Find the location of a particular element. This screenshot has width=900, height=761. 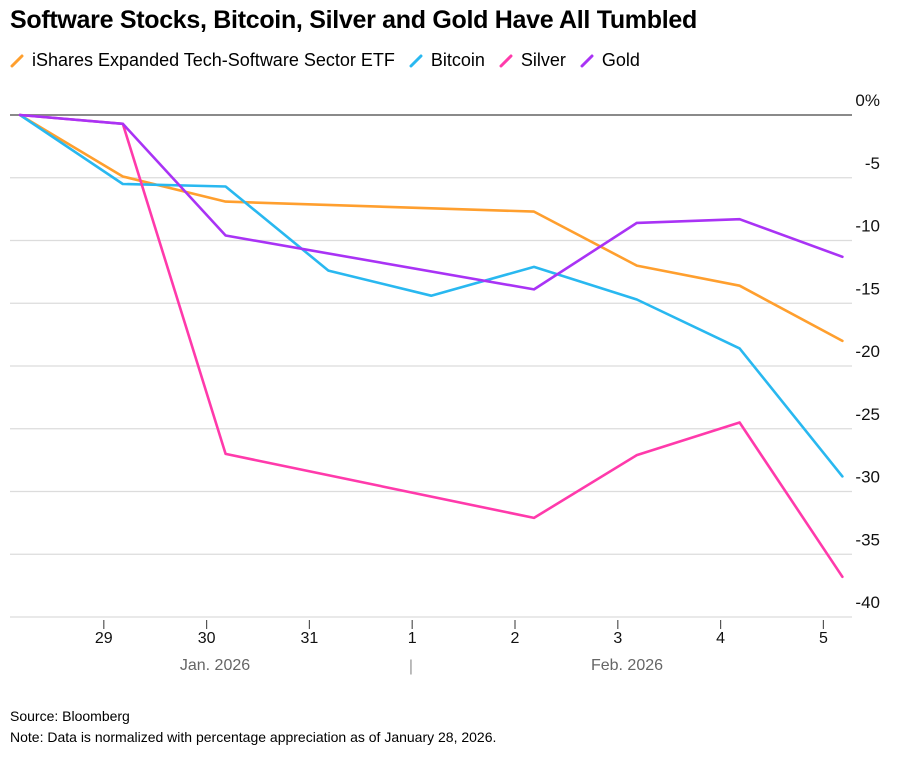

legend-item-gold: Gold is located at coordinates (610, 60).